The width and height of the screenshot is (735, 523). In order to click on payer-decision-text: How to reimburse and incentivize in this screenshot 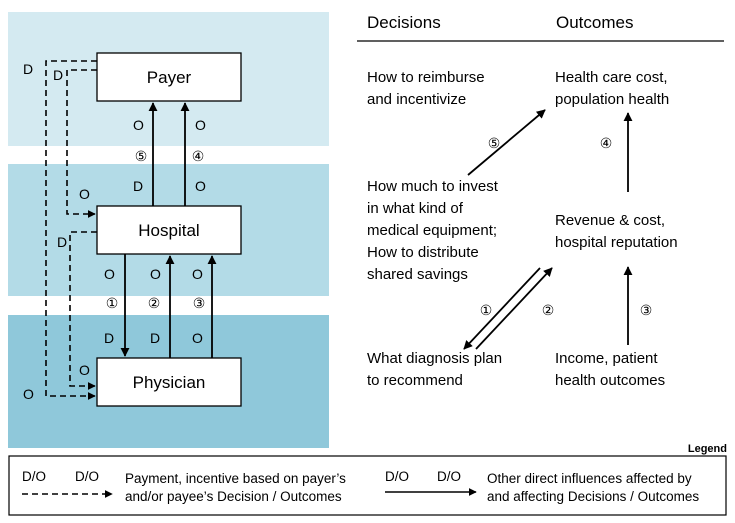, I will do `click(428, 88)`.